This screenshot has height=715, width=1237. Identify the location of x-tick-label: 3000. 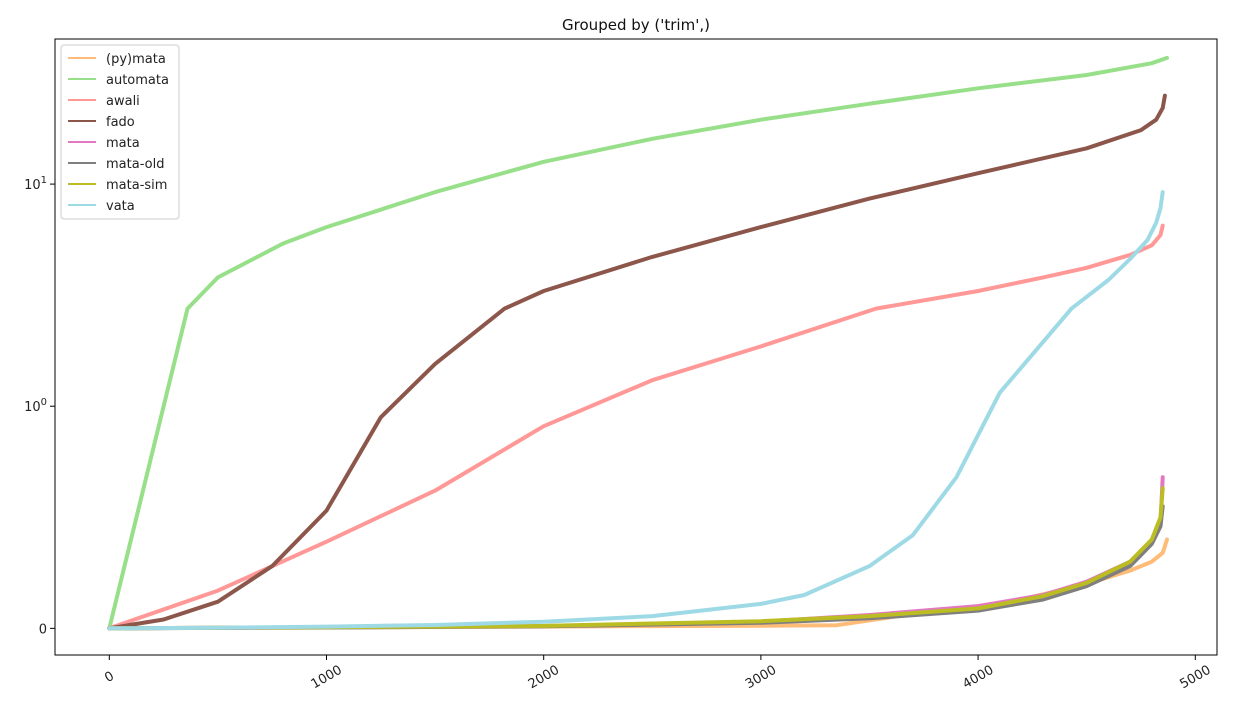
(761, 678).